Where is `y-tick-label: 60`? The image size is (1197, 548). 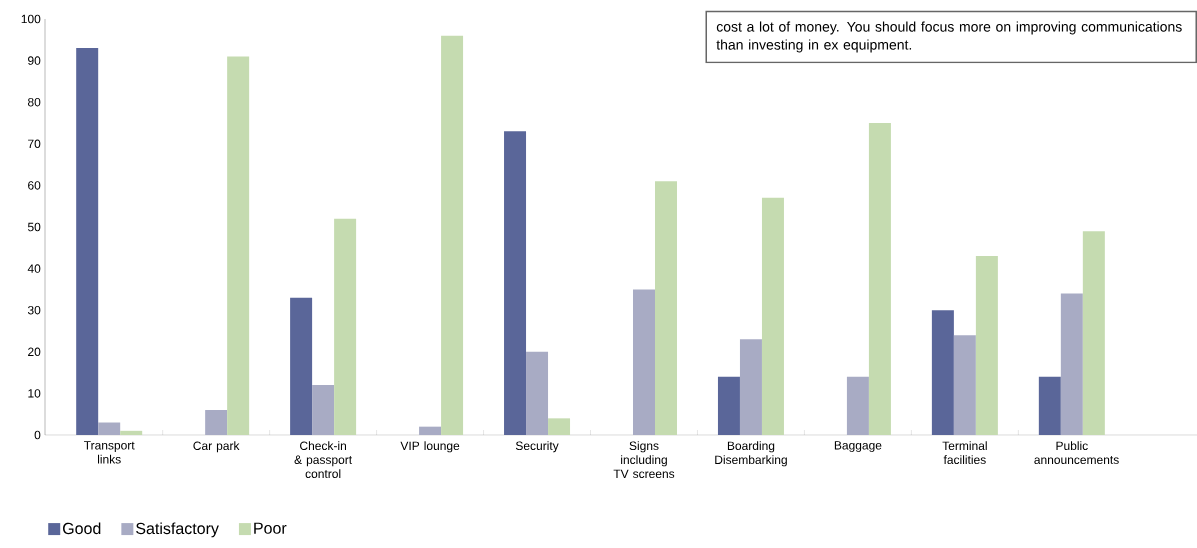
y-tick-label: 60 is located at coordinates (34, 185).